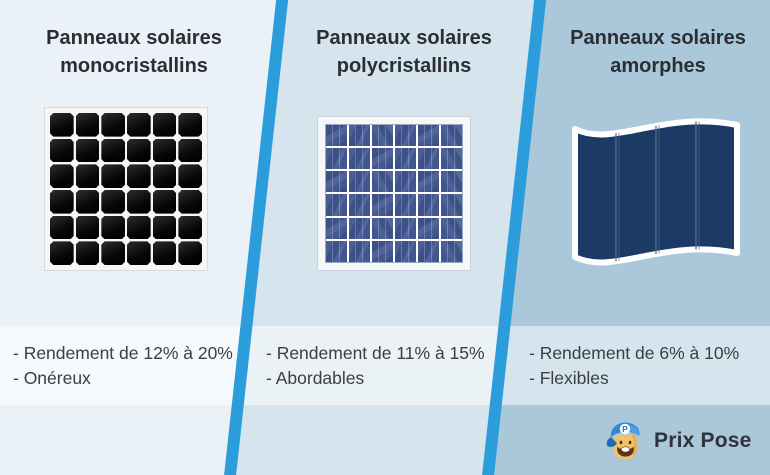  What do you see at coordinates (375, 366) in the screenshot?
I see `feature-list-polycrystalline: - Rendement de 11% à 15% - Abordables` at bounding box center [375, 366].